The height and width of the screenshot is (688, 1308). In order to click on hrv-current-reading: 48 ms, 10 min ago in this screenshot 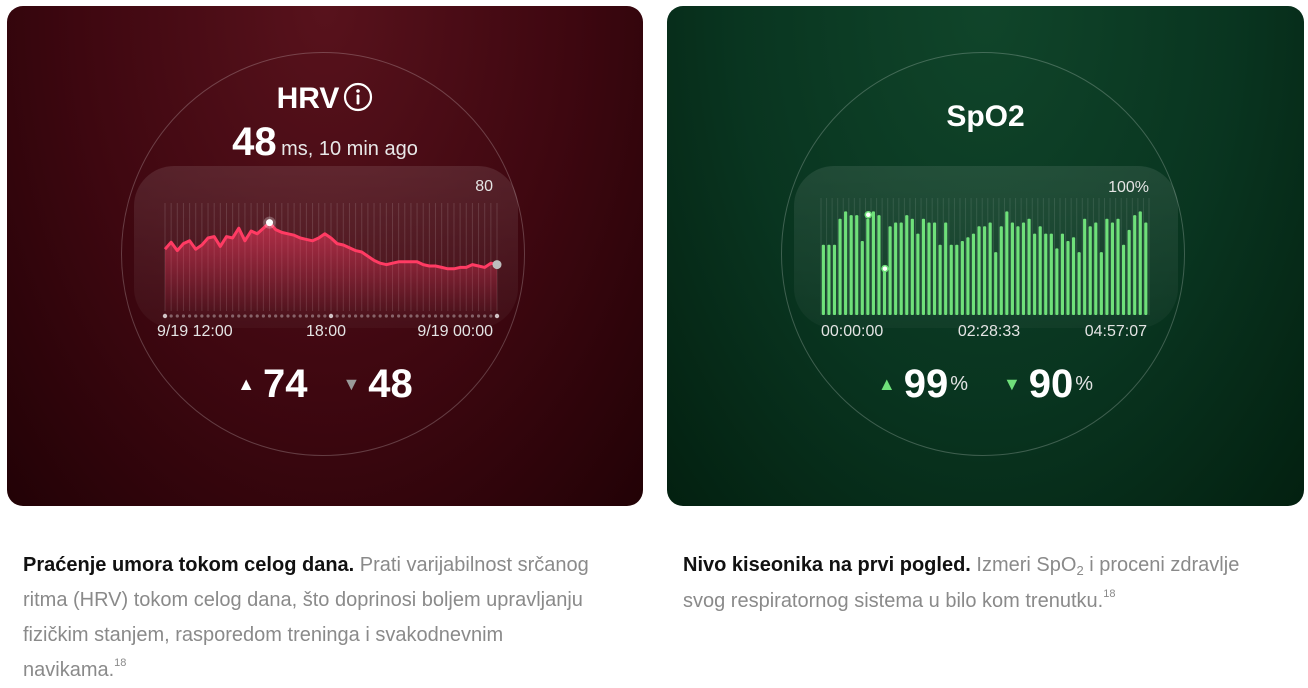, I will do `click(325, 142)`.